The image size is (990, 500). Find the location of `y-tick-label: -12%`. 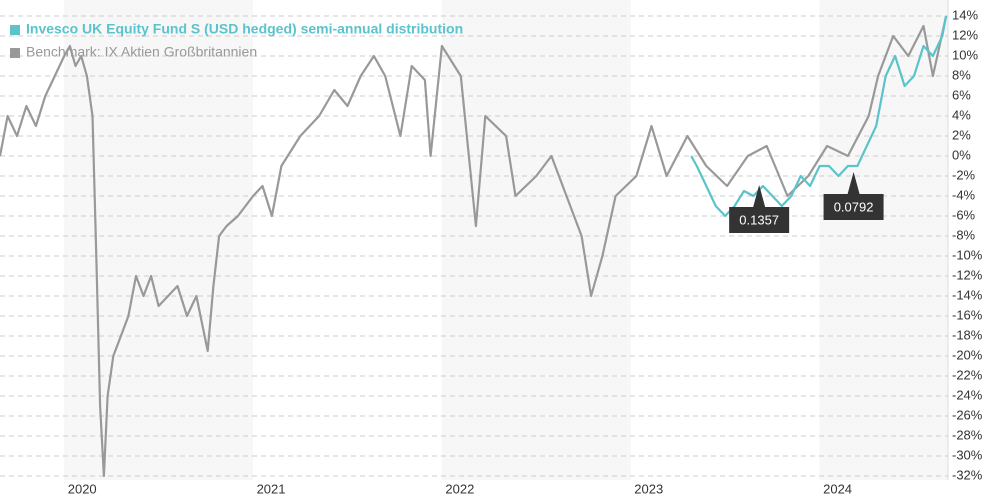

y-tick-label: -12% is located at coordinates (967, 274).